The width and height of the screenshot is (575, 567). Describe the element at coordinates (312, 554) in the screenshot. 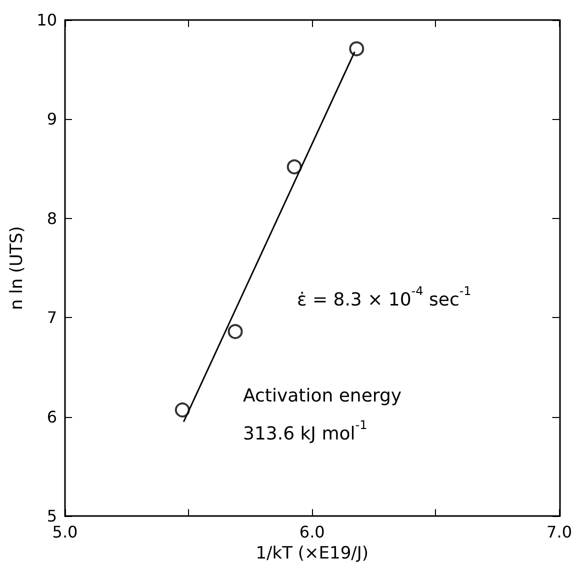

I see `x-axis-title: 1/kT (×E19/J)` at that location.